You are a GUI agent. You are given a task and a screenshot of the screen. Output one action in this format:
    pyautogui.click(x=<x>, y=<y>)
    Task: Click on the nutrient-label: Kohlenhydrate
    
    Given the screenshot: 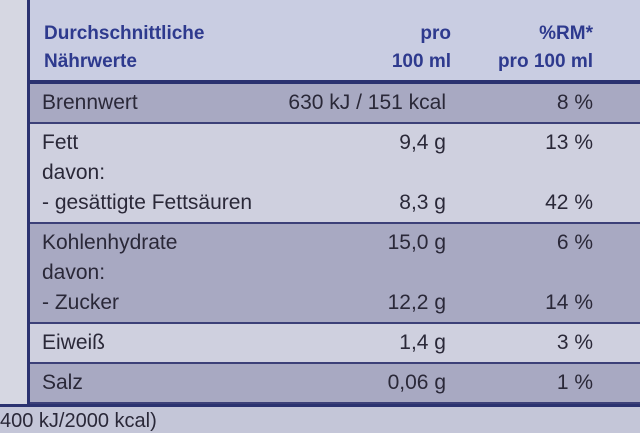 What is the action you would take?
    pyautogui.click(x=110, y=242)
    